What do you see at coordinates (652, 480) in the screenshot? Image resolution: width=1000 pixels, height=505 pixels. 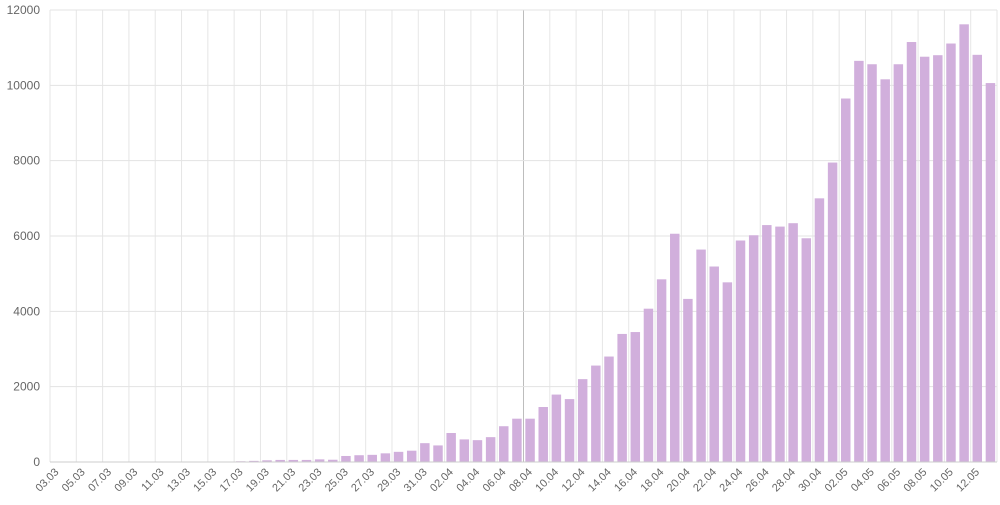 I see `x-tick-label: 18.04` at bounding box center [652, 480].